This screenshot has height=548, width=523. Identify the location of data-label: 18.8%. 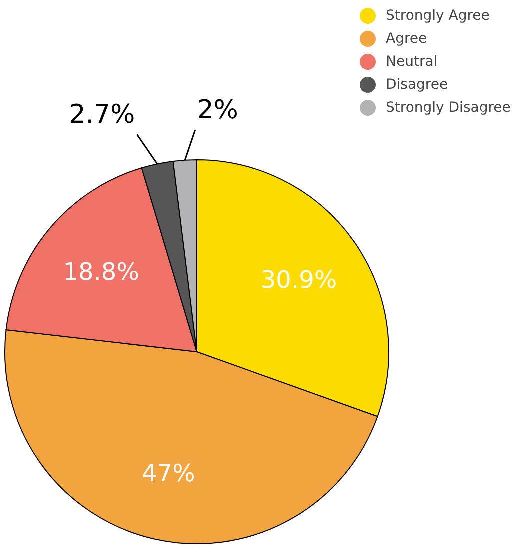
(101, 272).